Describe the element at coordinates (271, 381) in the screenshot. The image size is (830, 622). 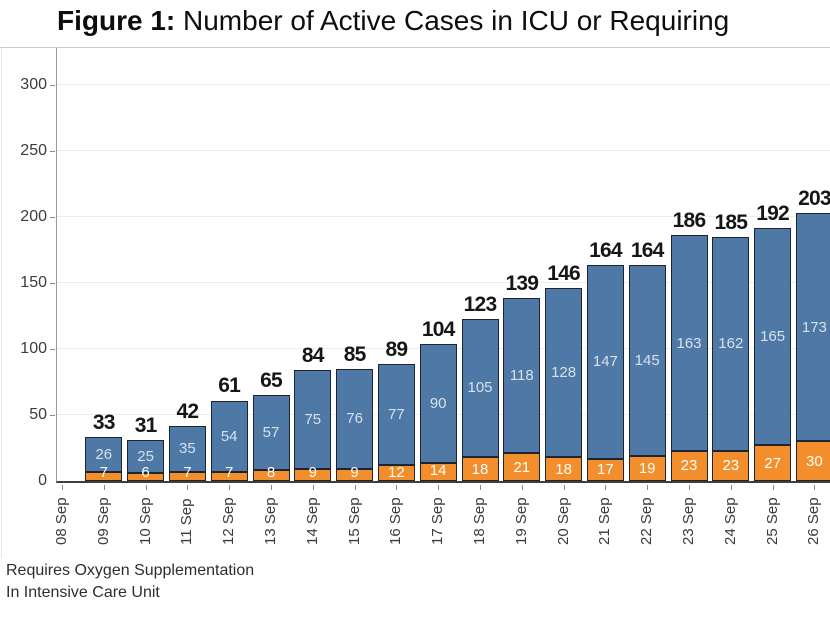
I see `bar-total-label: 65` at that location.